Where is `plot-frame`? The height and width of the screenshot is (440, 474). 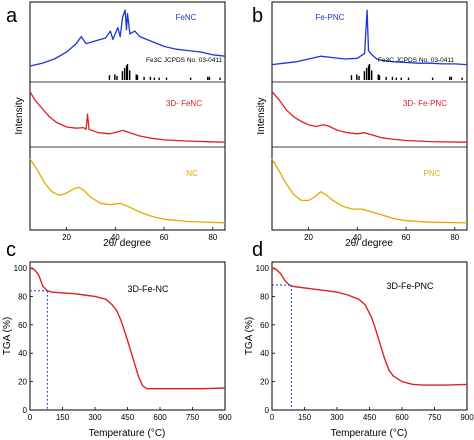 plot-frame is located at coordinates (369, 336).